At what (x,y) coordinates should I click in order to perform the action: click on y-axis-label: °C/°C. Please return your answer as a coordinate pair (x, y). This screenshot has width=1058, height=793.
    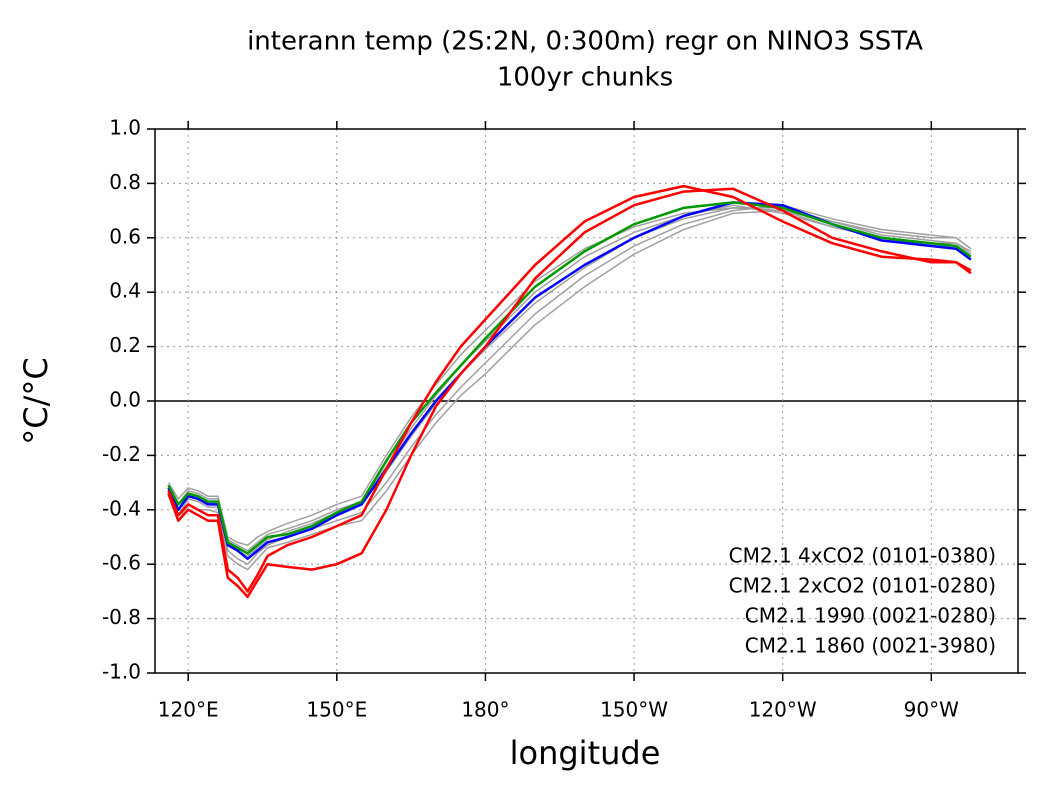
    Looking at the image, I should click on (36, 400).